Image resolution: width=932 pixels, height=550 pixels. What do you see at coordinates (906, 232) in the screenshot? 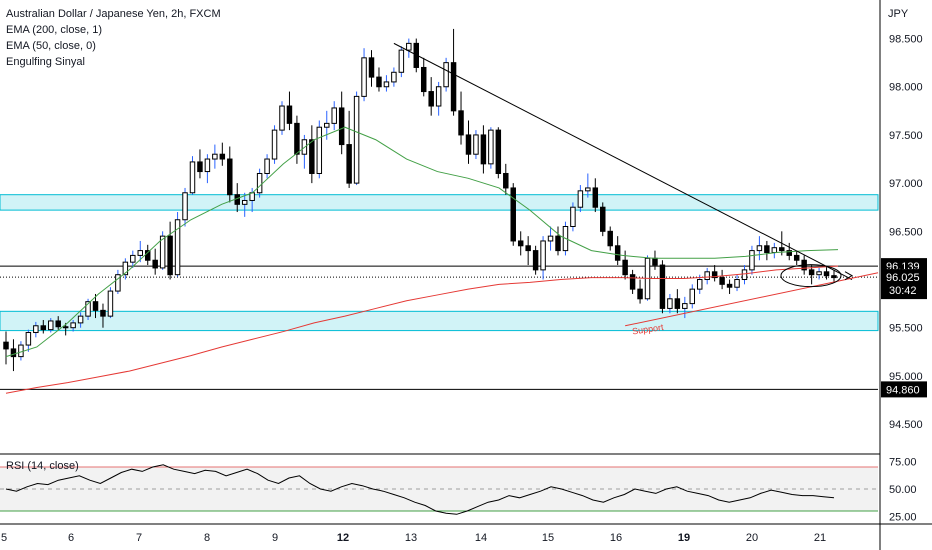
I see `y-tick-label: 96.500` at bounding box center [906, 232].